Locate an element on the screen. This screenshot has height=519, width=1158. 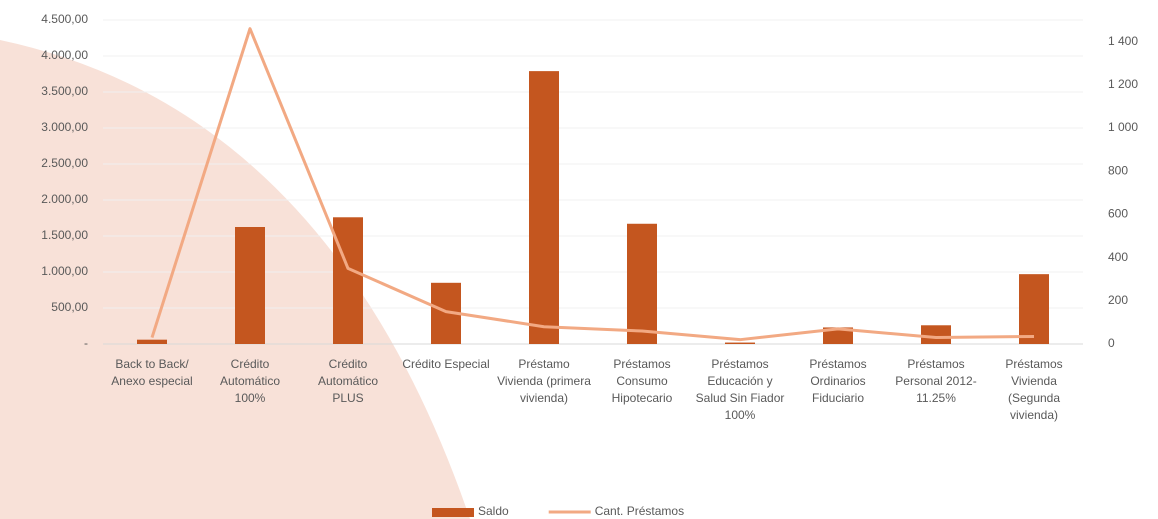
x-tick-label: Préstamos Ordinarios Fiduciario is located at coordinates (838, 381).